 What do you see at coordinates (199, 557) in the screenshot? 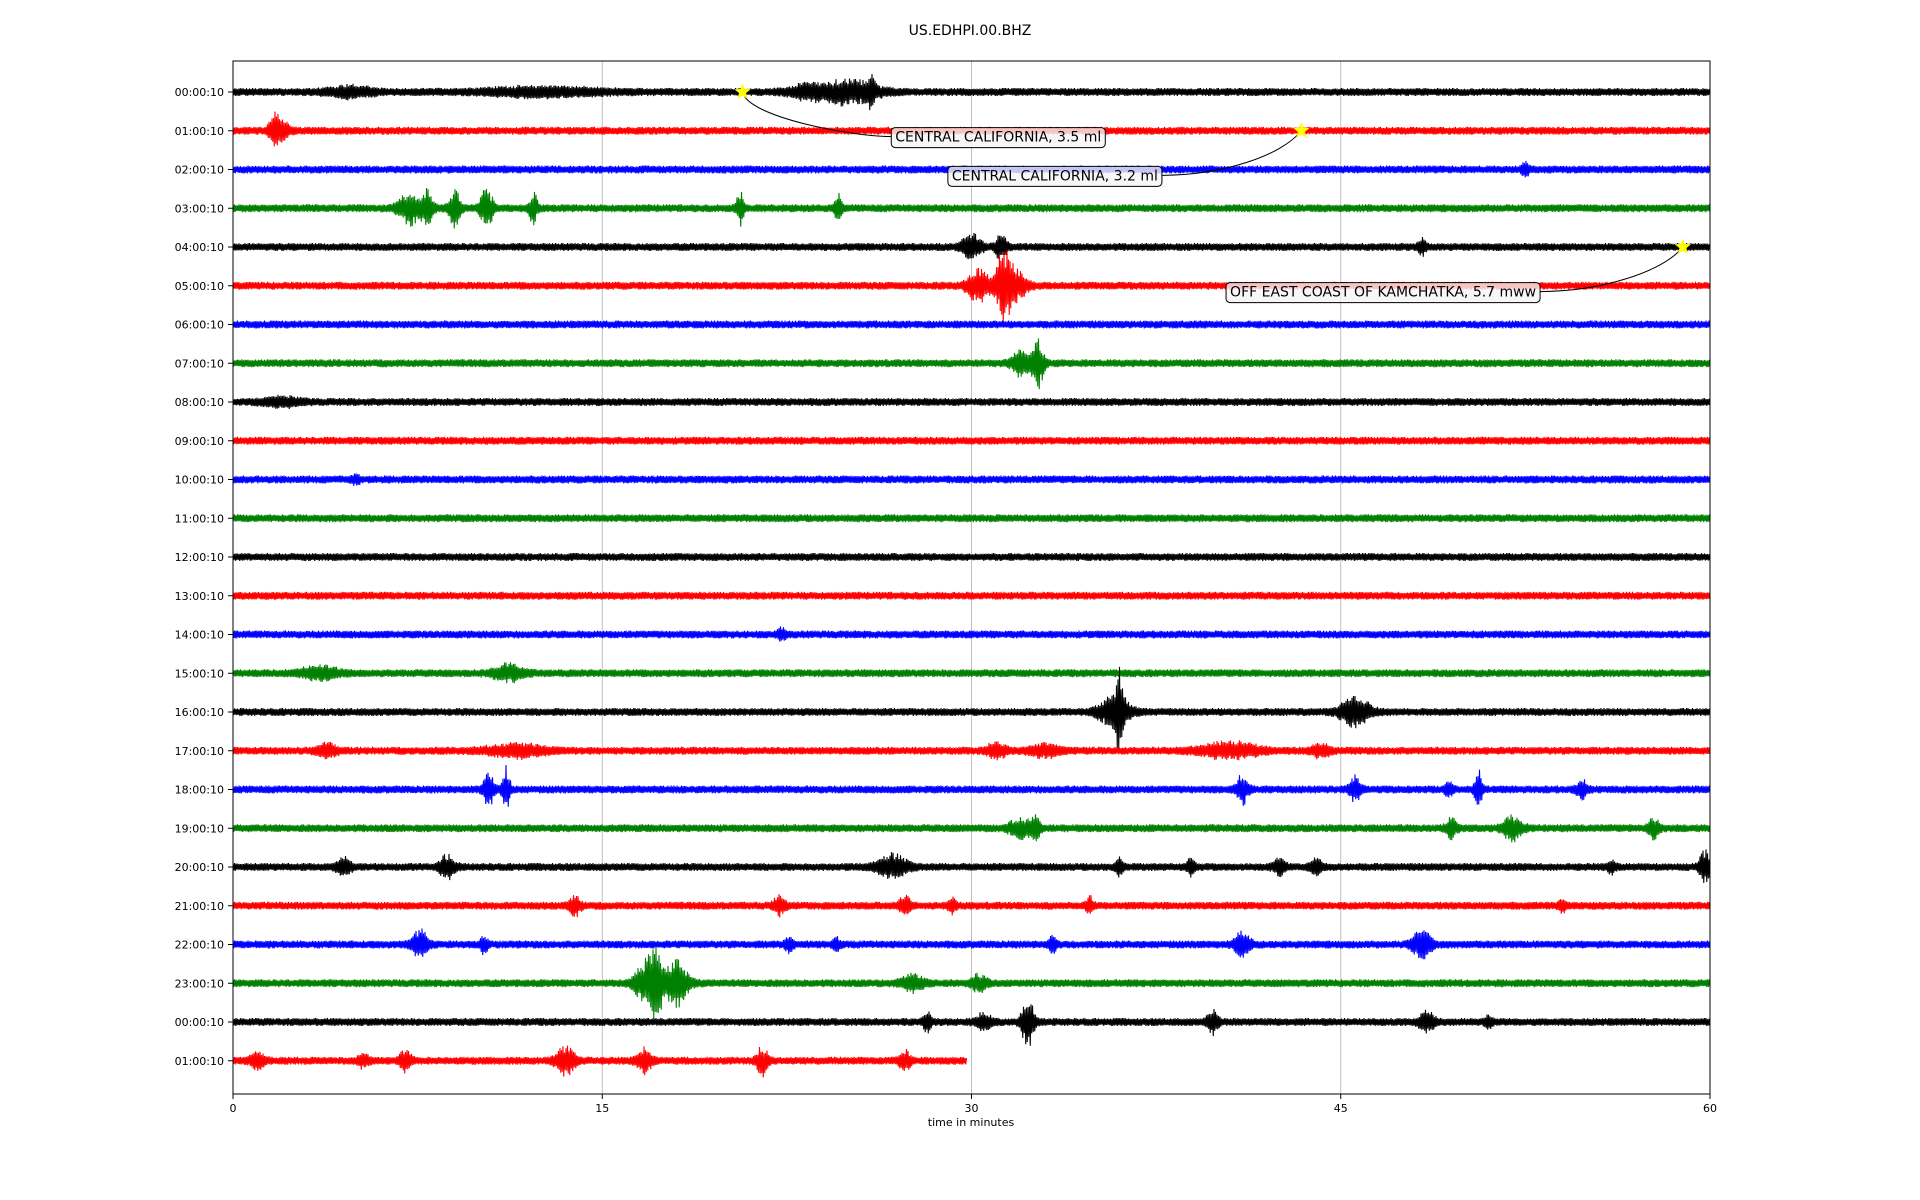
I see `row-label: 12:00:10` at bounding box center [199, 557].